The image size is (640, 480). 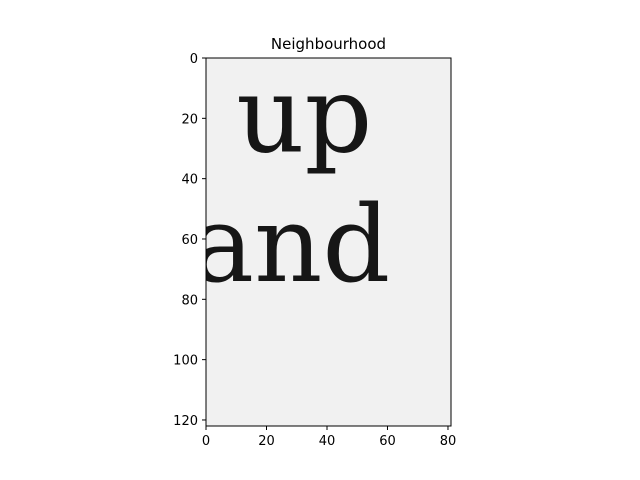 What do you see at coordinates (189, 119) in the screenshot?
I see `y-tick-label: 20` at bounding box center [189, 119].